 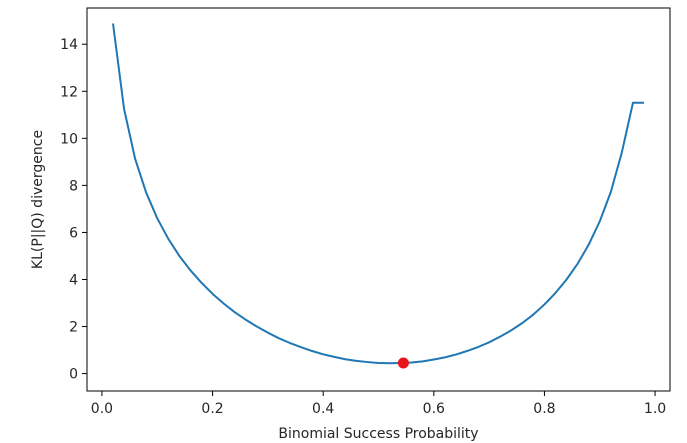 What do you see at coordinates (73, 328) in the screenshot?
I see `y-tick-label: 2` at bounding box center [73, 328].